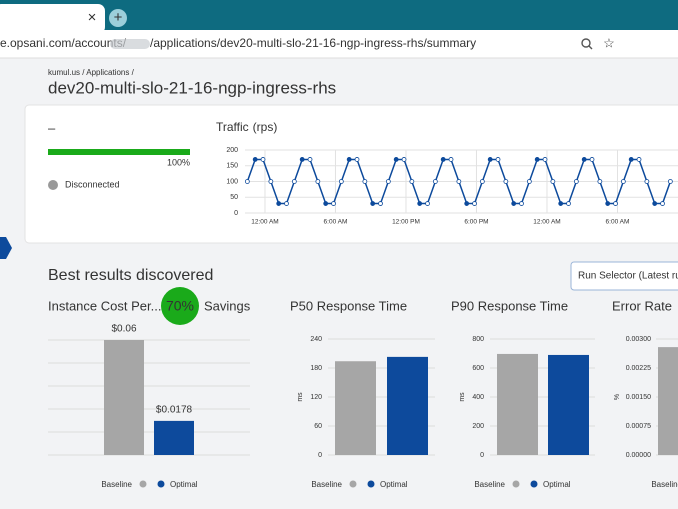 The width and height of the screenshot is (678, 509). I want to click on zoom-icon, so click(586, 43).